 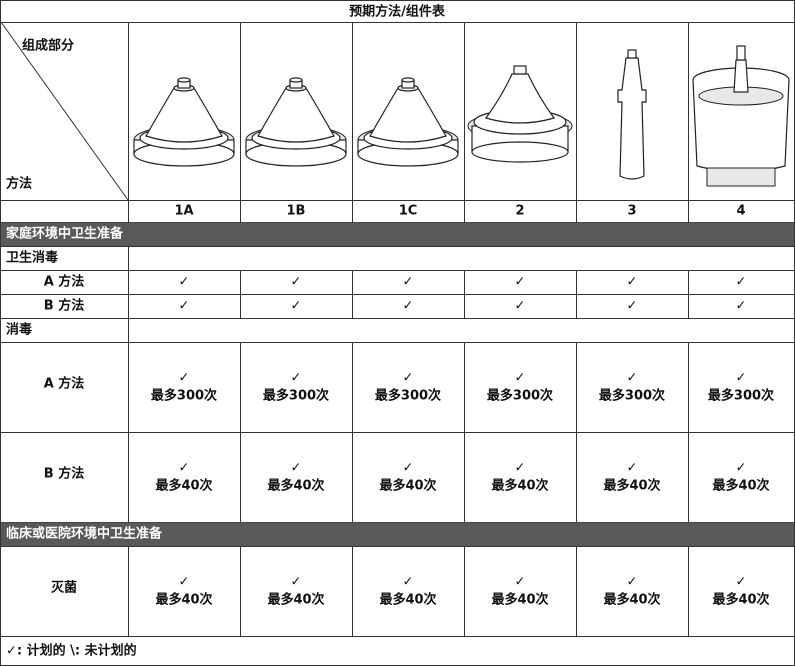 What do you see at coordinates (48, 46) in the screenshot?
I see `corner-top: 组成部分` at bounding box center [48, 46].